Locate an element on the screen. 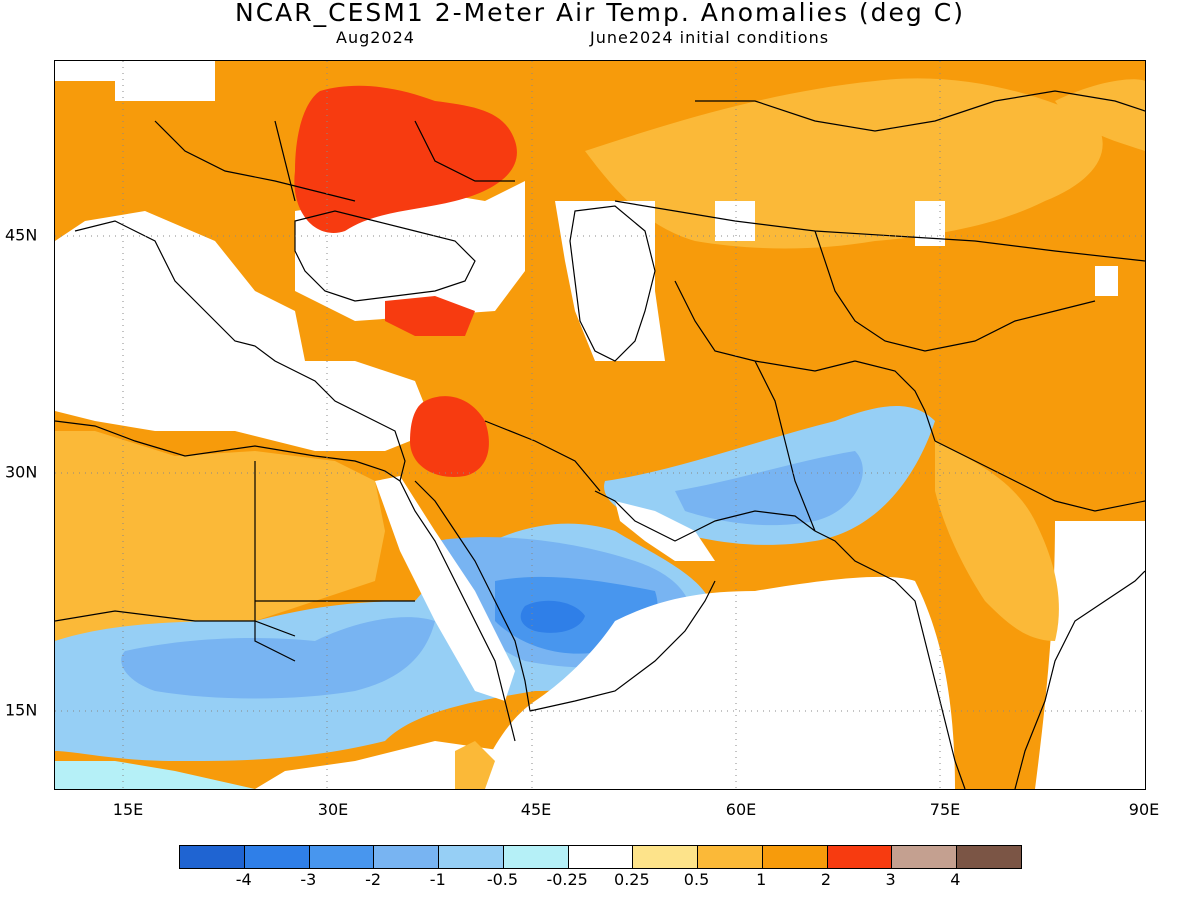 The width and height of the screenshot is (1200, 900). neutral-region-bay-of-bengal is located at coordinates (1090, 655).